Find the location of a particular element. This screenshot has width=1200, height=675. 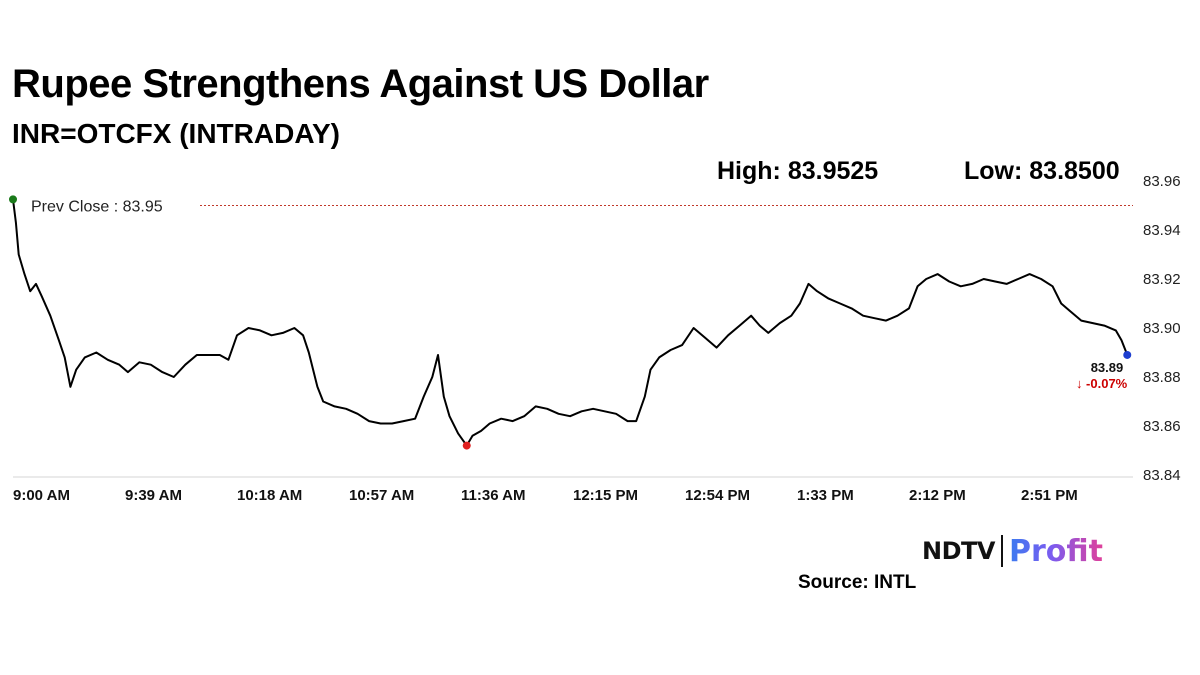

ndtv-profit-logo: NDTV Profit is located at coordinates (1012, 551).